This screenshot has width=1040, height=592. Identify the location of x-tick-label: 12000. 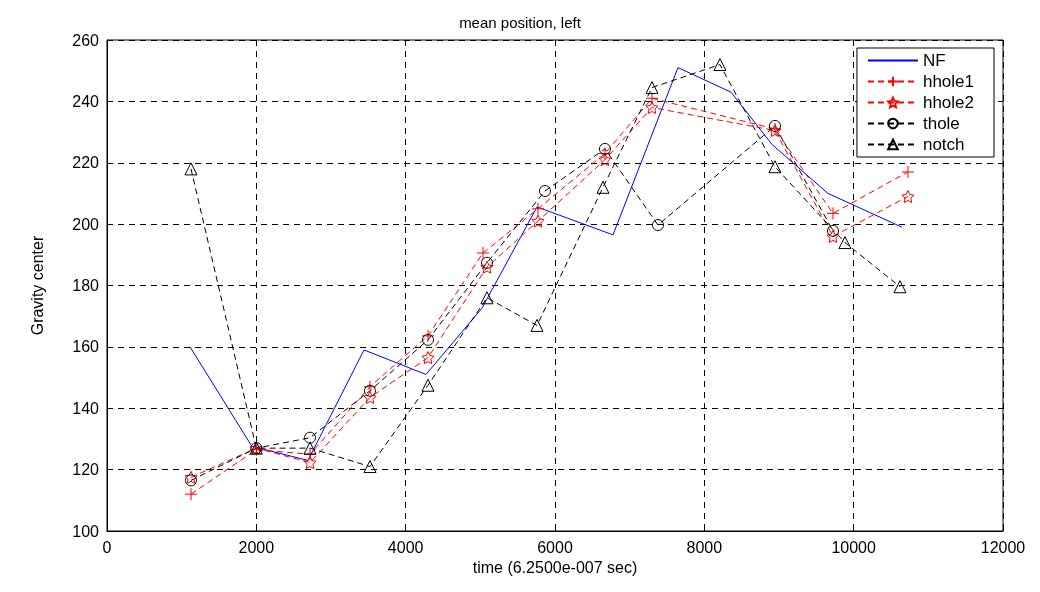
(1003, 547).